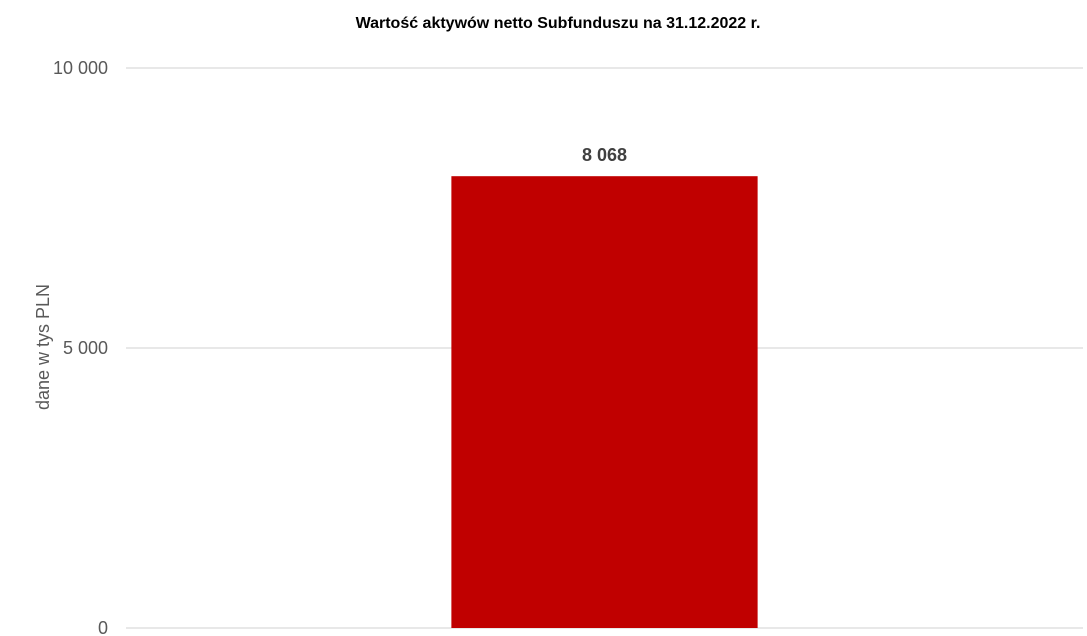  I want to click on y-tick-label-0: 0, so click(103, 627).